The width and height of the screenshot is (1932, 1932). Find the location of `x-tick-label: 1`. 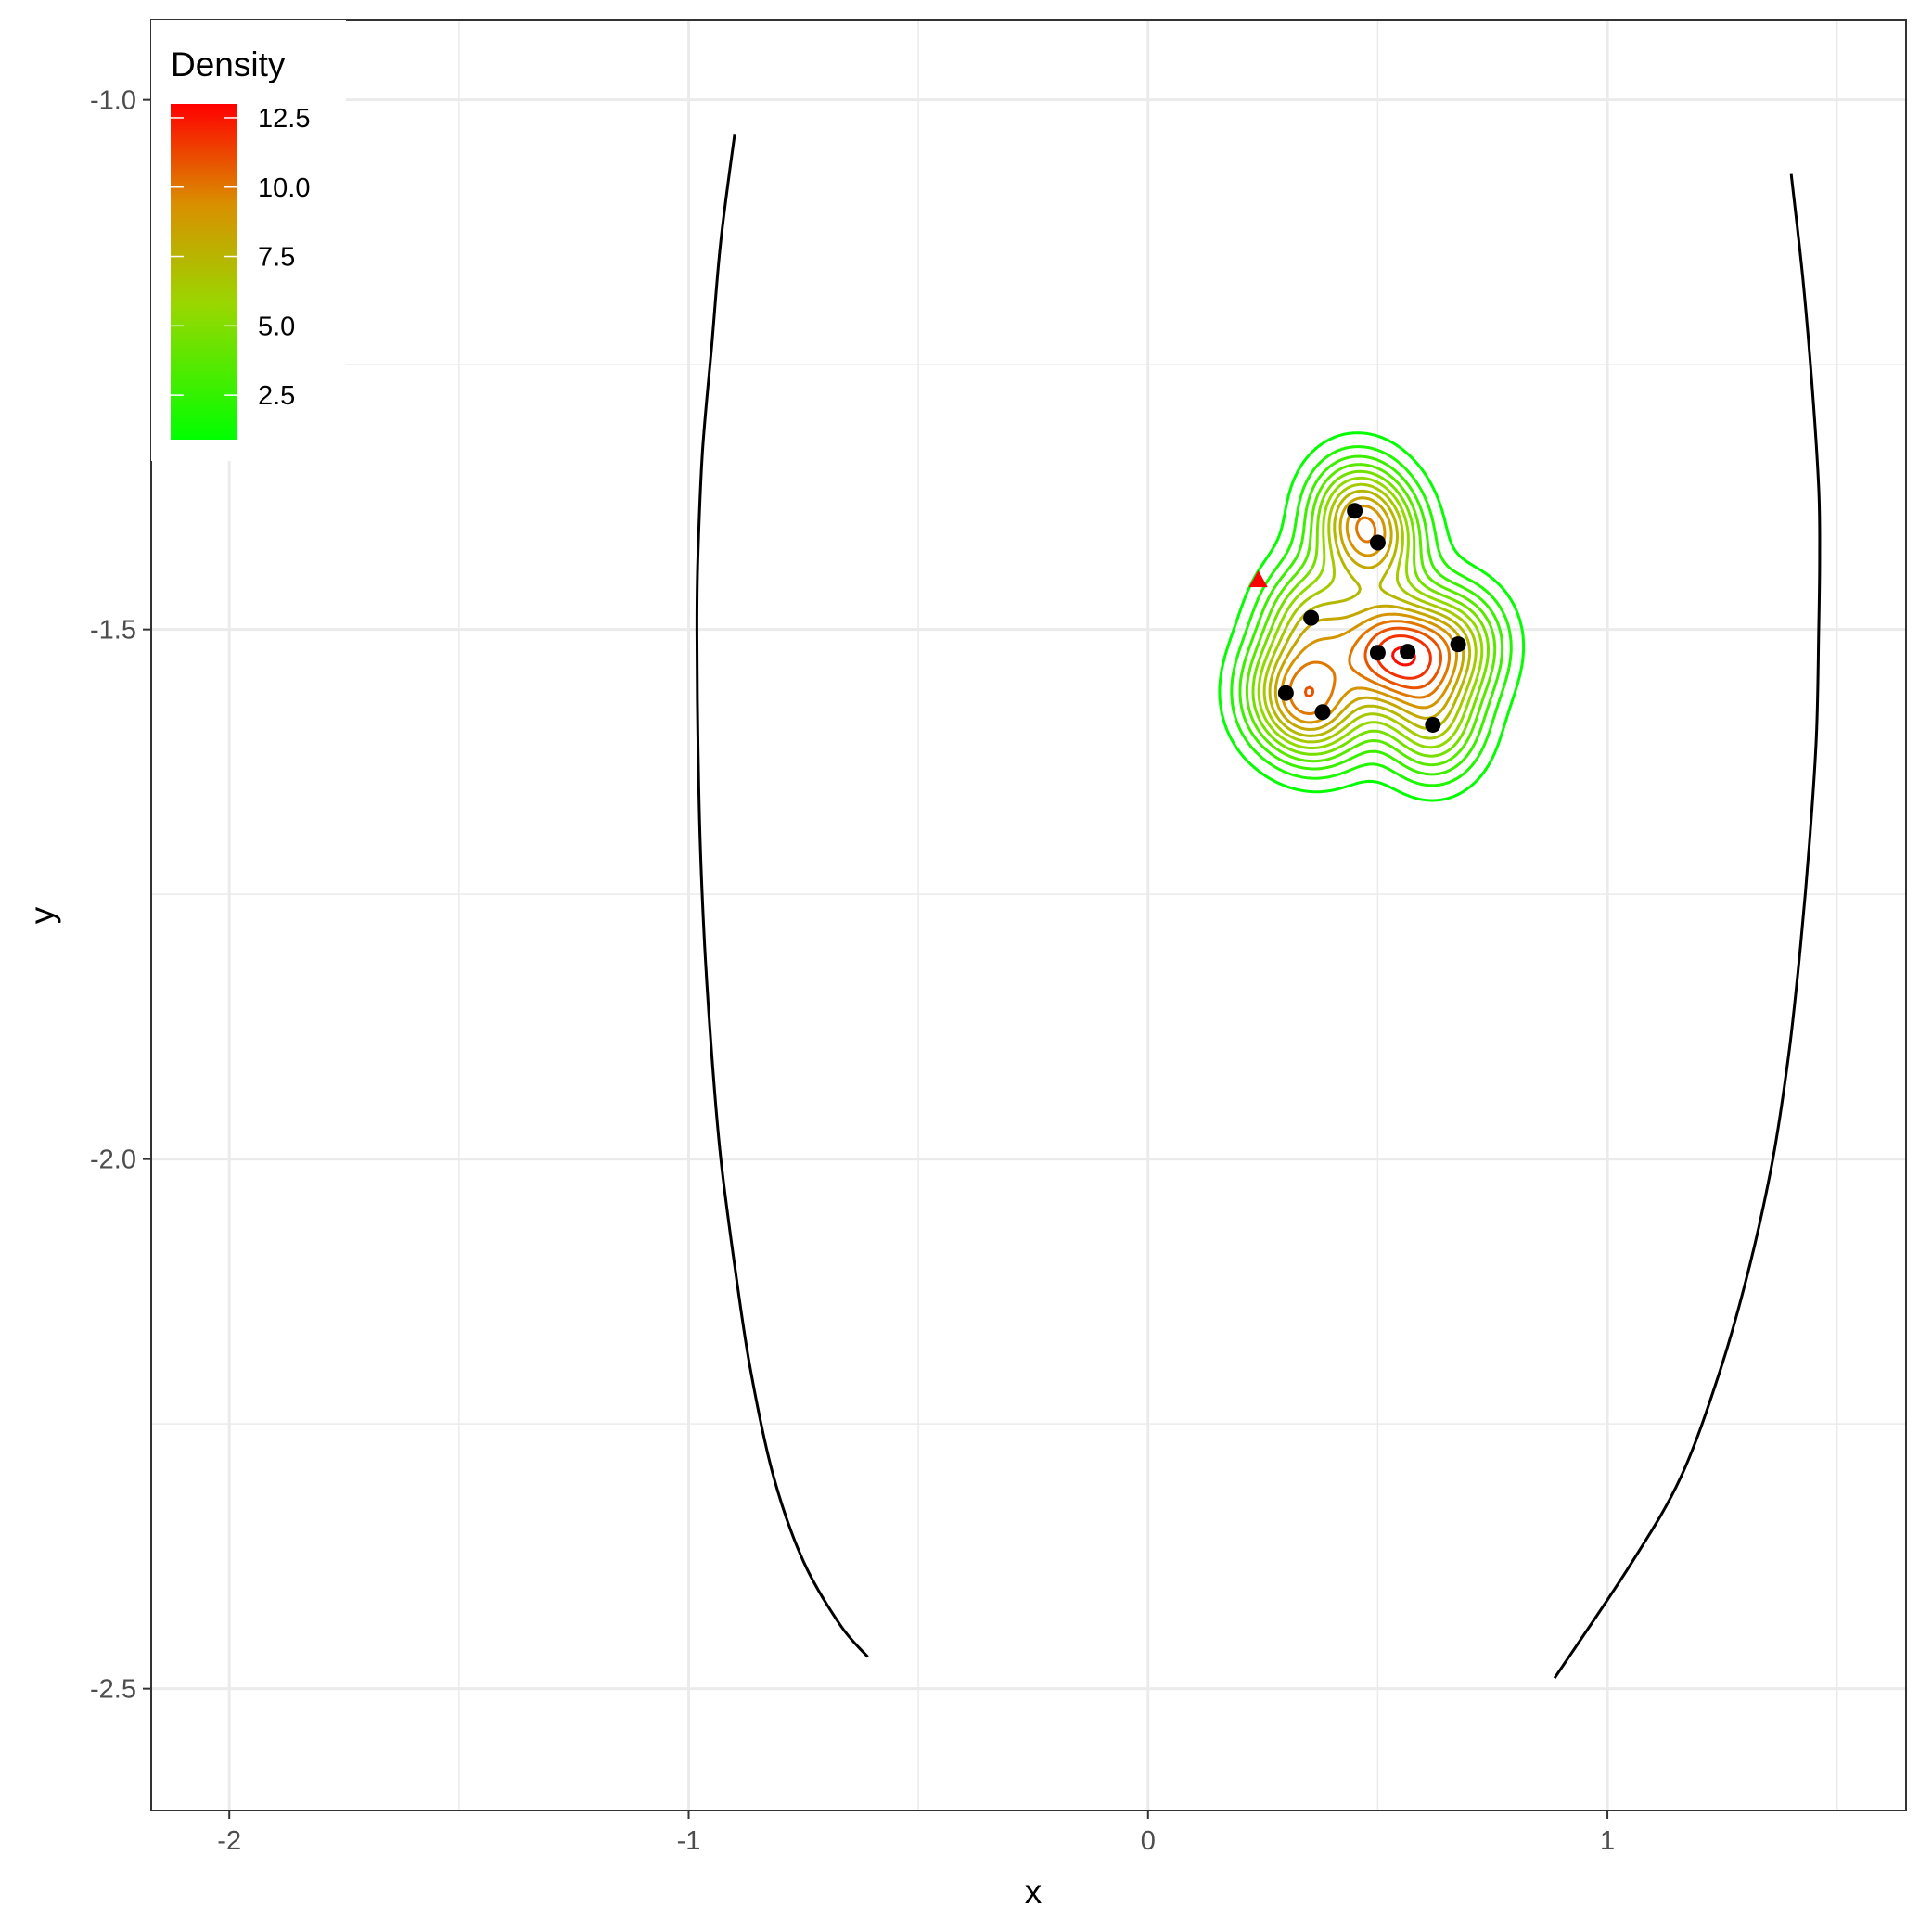

x-tick-label: 1 is located at coordinates (1607, 1841).